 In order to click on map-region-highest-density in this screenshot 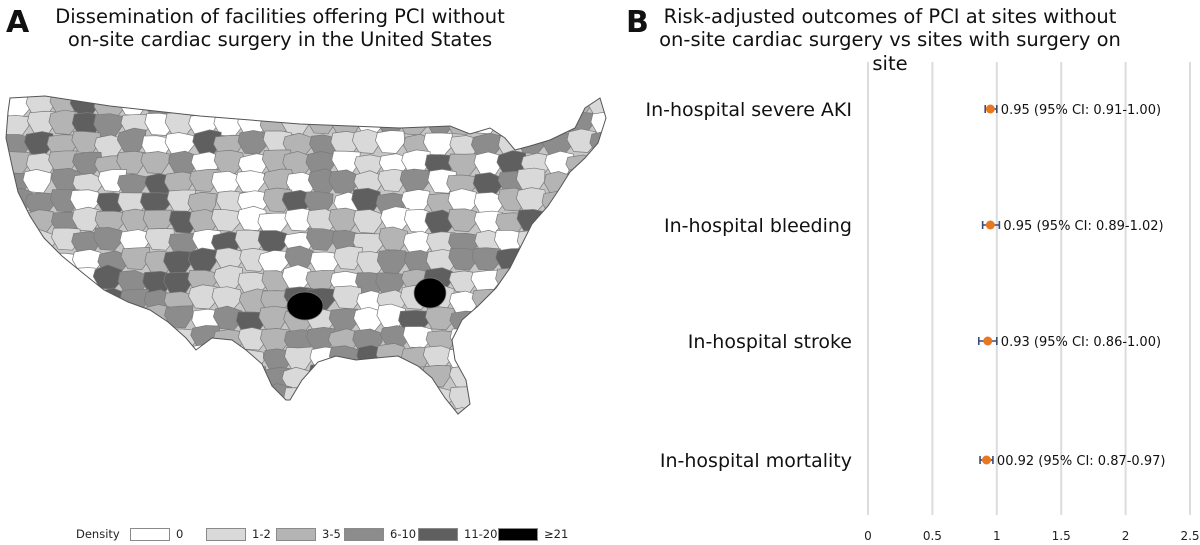, I will do `click(430, 293)`.